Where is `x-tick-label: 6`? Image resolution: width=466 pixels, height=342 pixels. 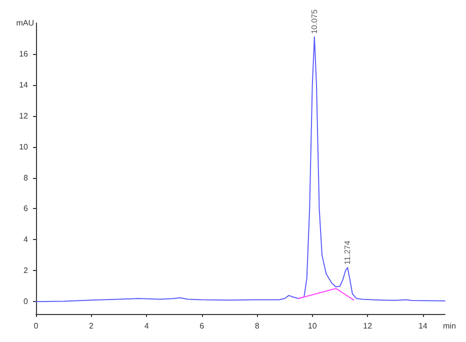 x-tick-label: 6 is located at coordinates (202, 326).